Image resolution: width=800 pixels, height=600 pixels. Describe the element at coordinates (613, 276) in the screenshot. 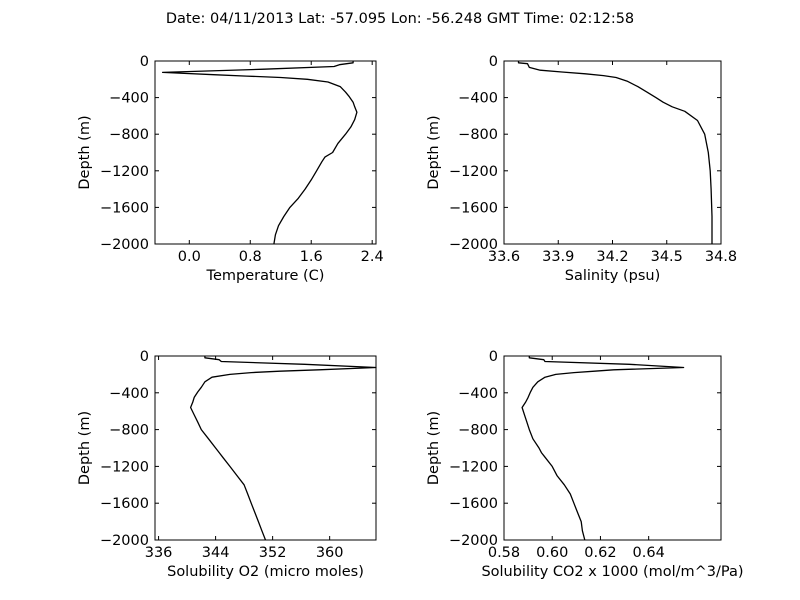

I see `x-axis-label: Salinity (psu)` at that location.